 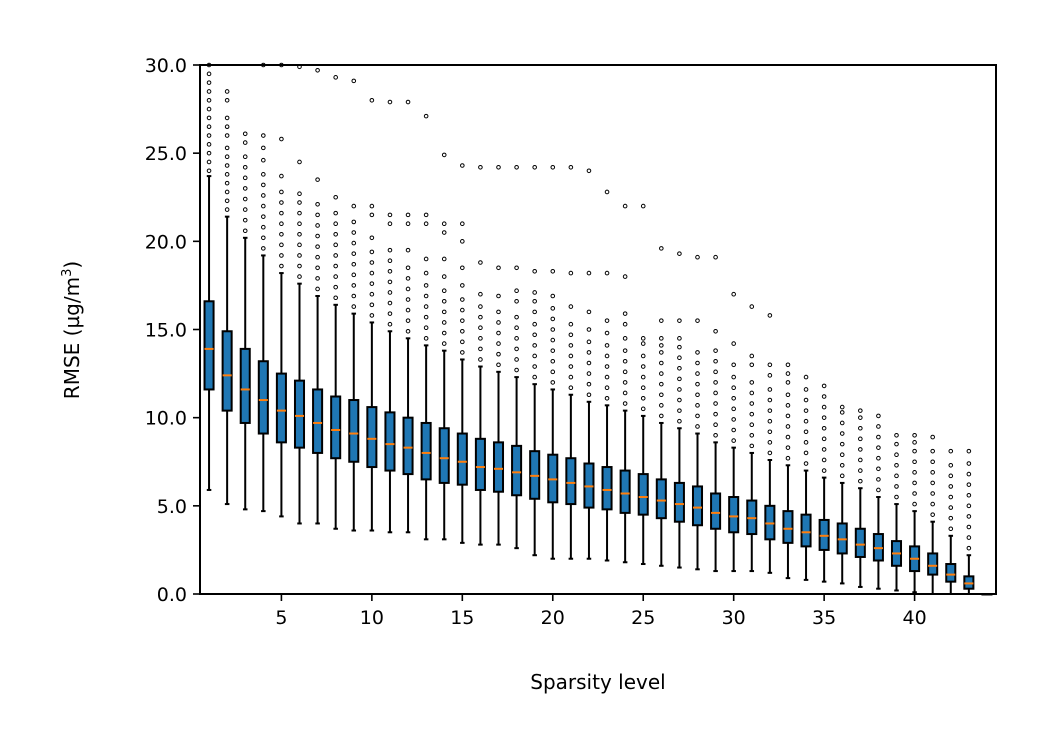 What do you see at coordinates (72, 338) in the screenshot?
I see `y-axis-label-main: RMSE (µg/m` at bounding box center [72, 338].